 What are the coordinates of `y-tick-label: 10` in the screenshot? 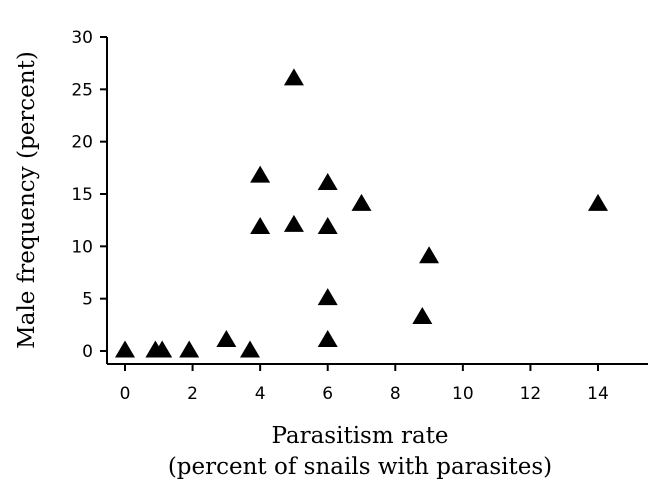 It's located at (82, 247).